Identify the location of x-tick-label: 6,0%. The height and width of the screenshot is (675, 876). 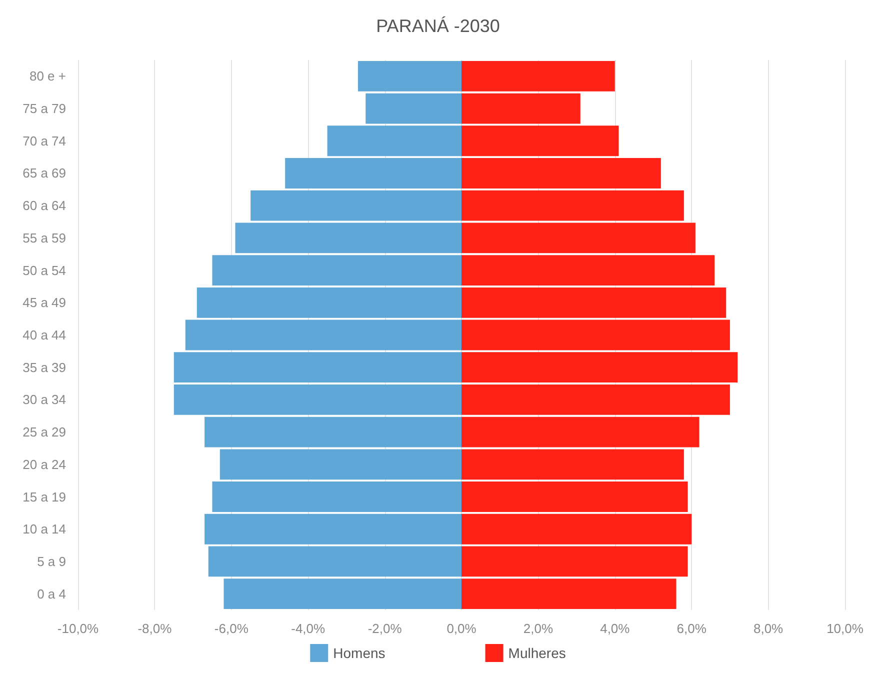
(691, 628).